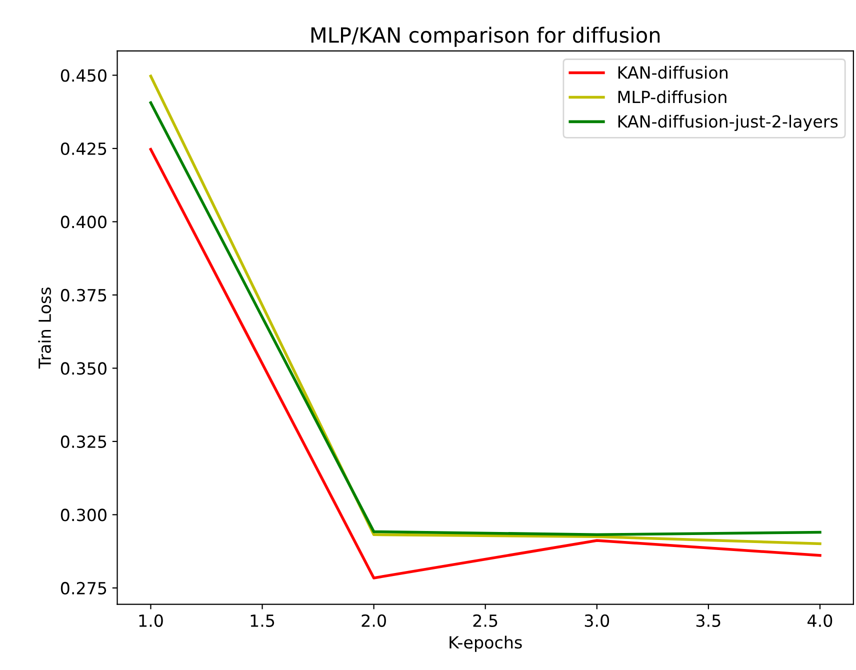 The image size is (856, 670). I want to click on x-axis-title: K-epochs, so click(486, 644).